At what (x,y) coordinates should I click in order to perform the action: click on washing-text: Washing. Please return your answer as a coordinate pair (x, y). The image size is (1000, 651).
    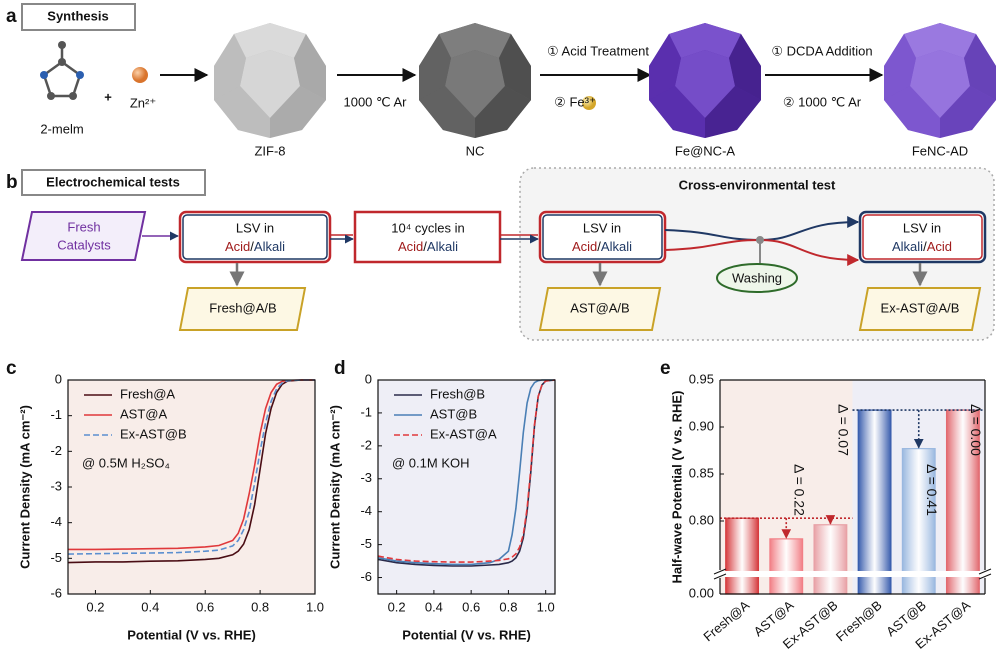
    Looking at the image, I should click on (757, 277).